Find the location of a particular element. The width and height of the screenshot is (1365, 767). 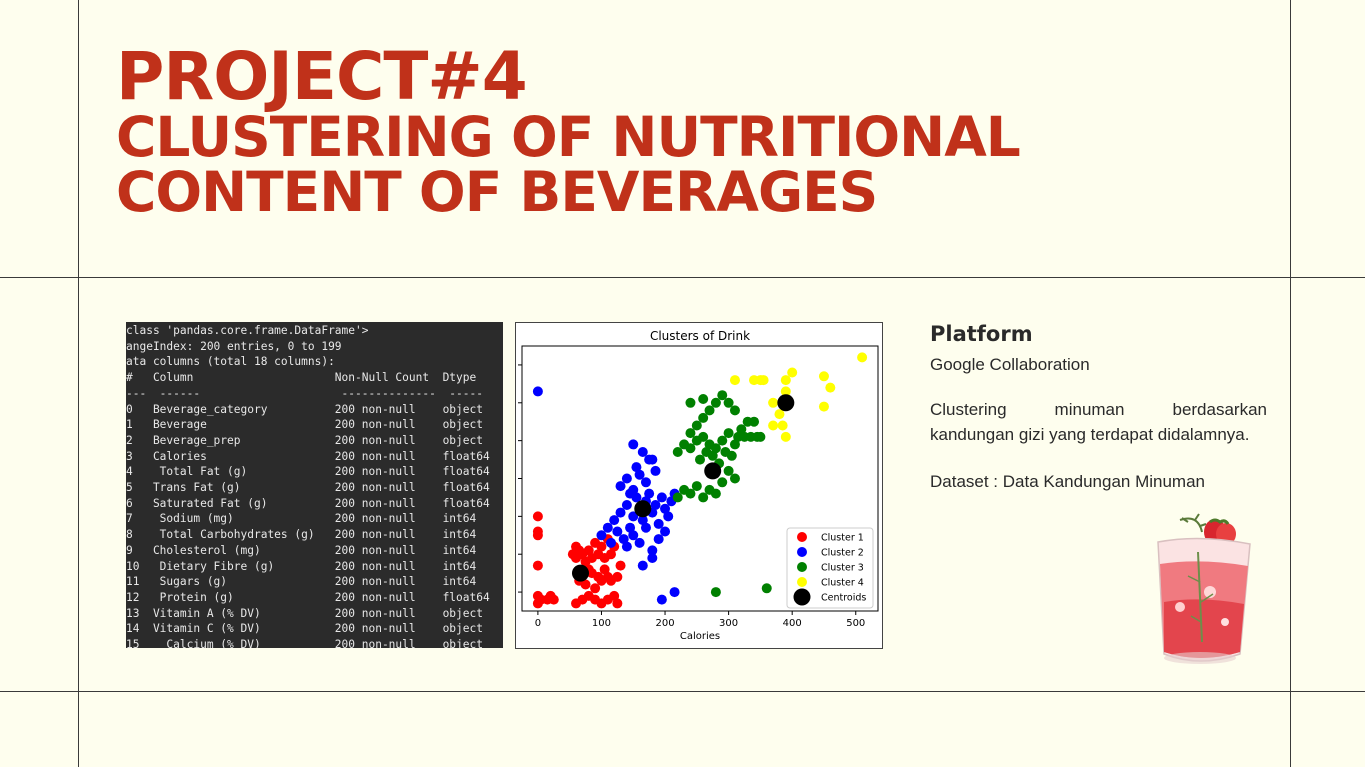

console-line: 1 Beverage 200 non-null object is located at coordinates (304, 425).